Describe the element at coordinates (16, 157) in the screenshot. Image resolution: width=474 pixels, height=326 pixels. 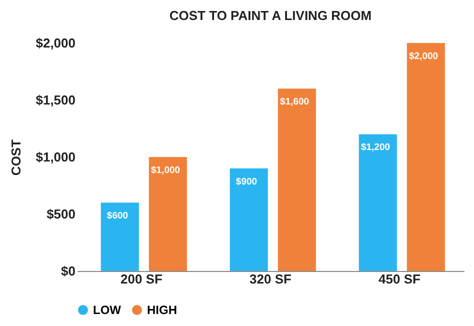
I see `y-axis-title: COST` at that location.